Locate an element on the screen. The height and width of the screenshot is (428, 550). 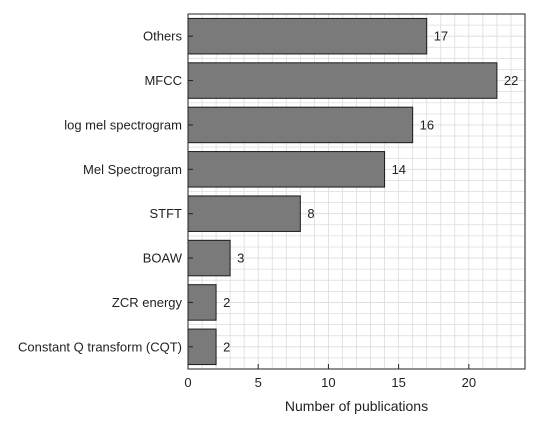
x-tick-label: 10 is located at coordinates (328, 382).